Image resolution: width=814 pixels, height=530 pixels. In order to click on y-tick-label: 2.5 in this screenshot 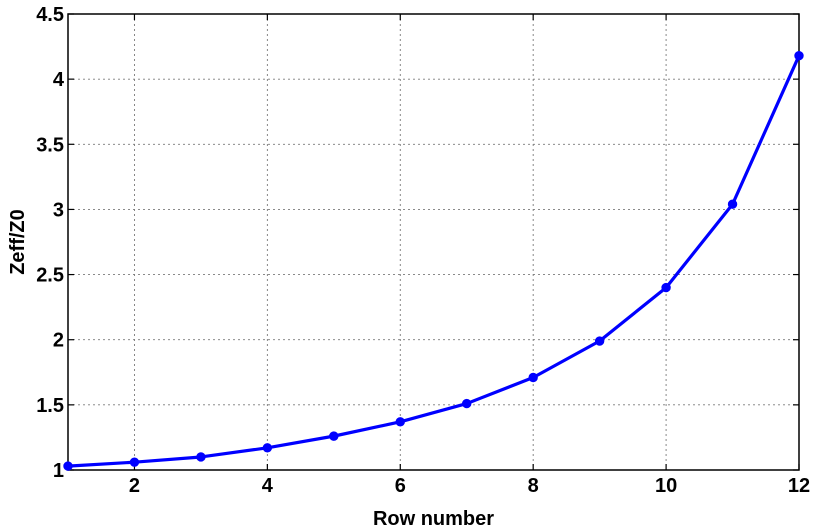, I will do `click(50, 276)`.